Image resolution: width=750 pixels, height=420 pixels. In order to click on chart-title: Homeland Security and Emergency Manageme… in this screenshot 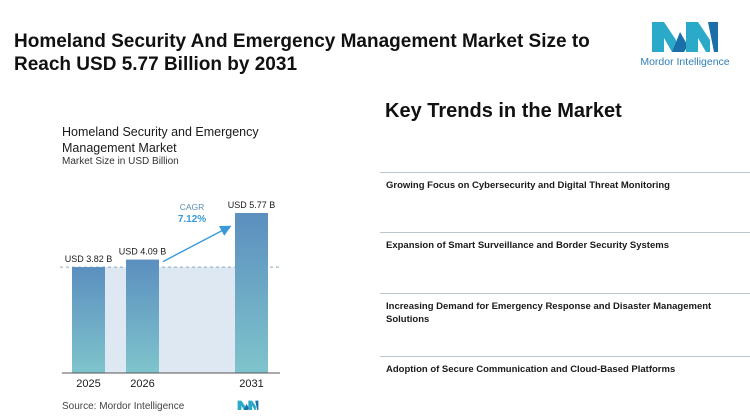, I will do `click(160, 140)`.